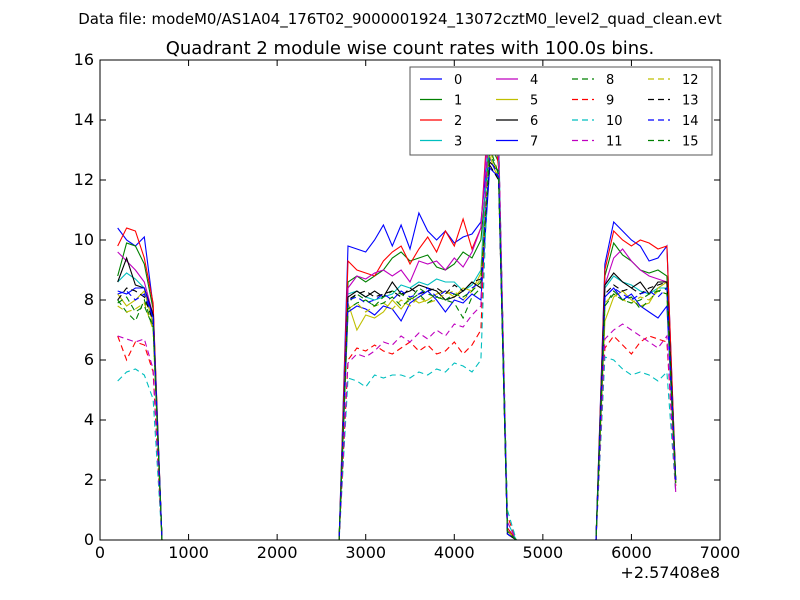  What do you see at coordinates (720, 552) in the screenshot?
I see `x-tick-label: 7000` at bounding box center [720, 552].